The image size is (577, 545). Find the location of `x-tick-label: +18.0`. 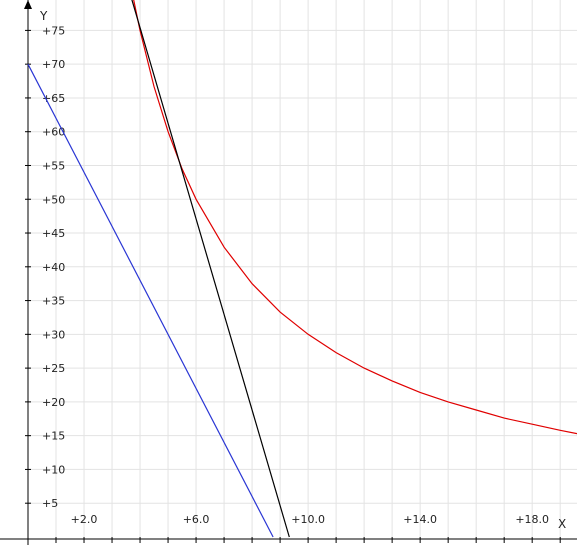

x-tick-label: +18.0 is located at coordinates (532, 519).